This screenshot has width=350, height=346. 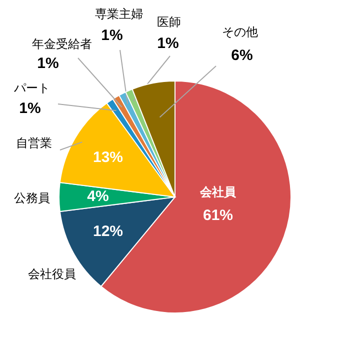 What do you see at coordinates (62, 44) in the screenshot?
I see `slice-label: 年金受給者` at bounding box center [62, 44].